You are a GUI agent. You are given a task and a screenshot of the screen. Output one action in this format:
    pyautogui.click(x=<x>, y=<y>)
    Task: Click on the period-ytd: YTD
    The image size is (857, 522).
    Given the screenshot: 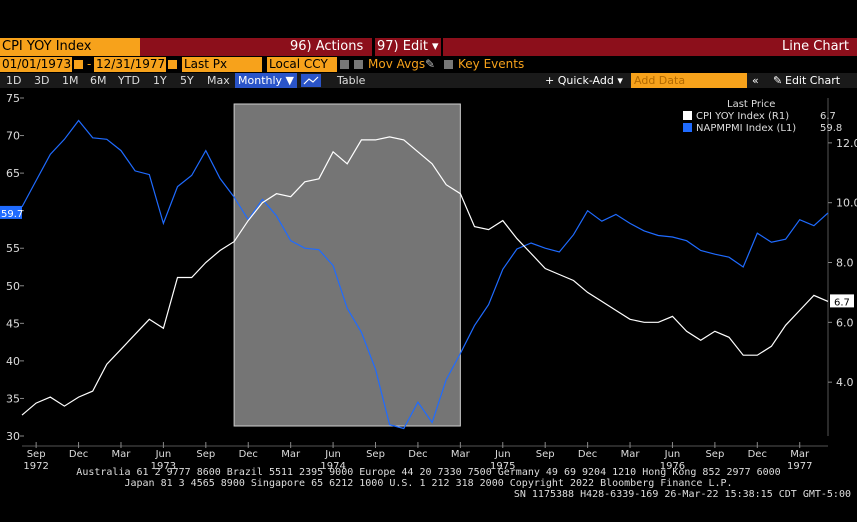 What is the action you would take?
    pyautogui.click(x=129, y=80)
    